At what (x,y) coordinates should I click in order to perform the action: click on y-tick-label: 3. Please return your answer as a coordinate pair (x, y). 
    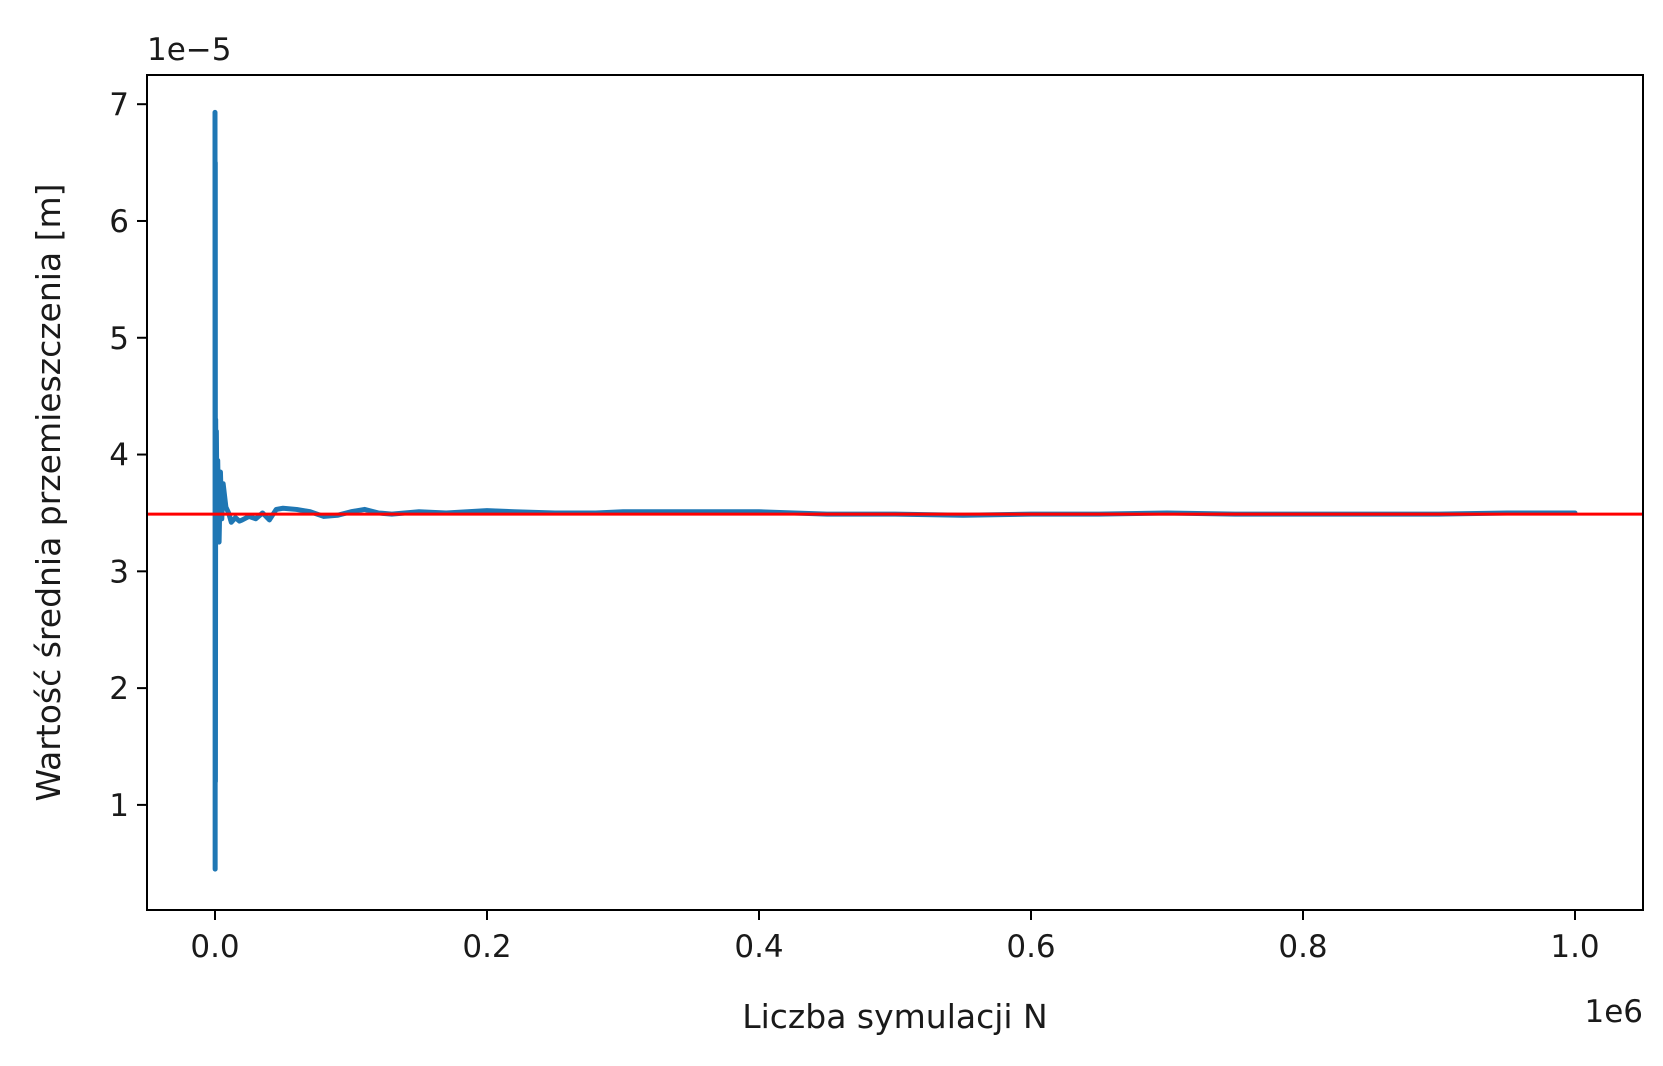
    Looking at the image, I should click on (119, 572).